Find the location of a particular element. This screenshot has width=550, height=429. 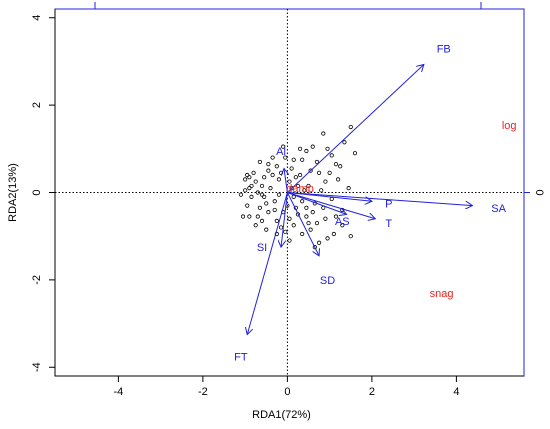

vector-label-sd: SD is located at coordinates (327, 281).